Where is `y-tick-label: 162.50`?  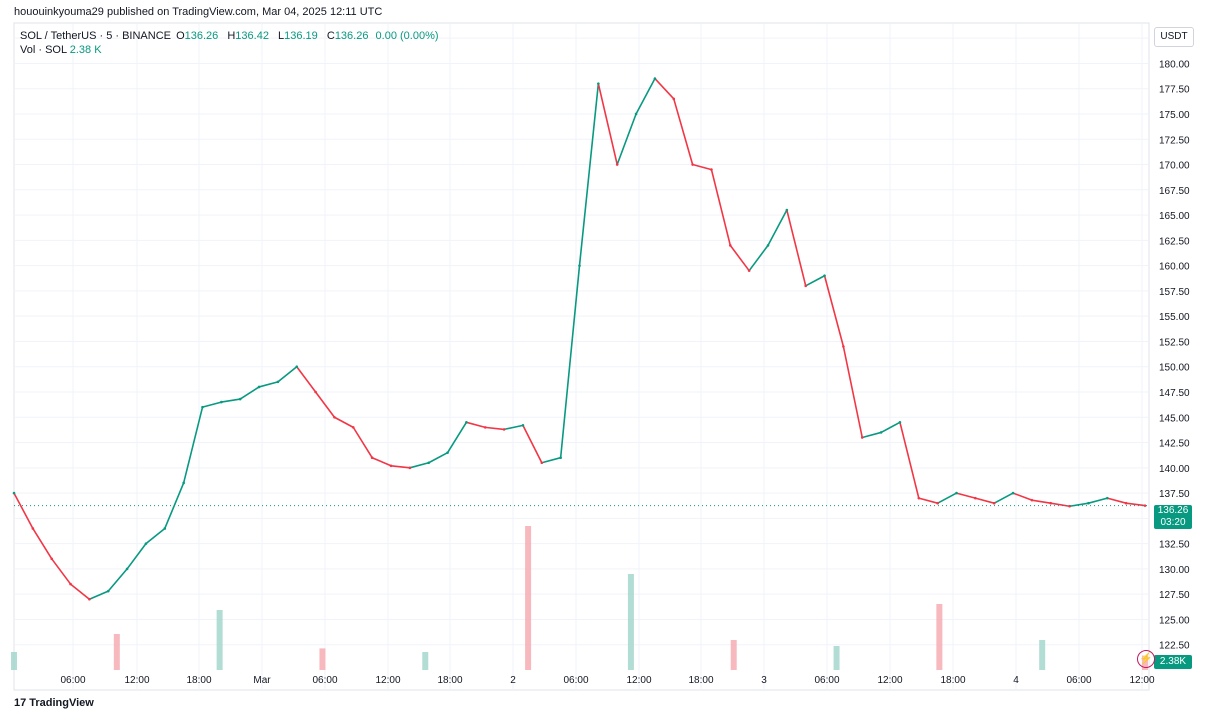 y-tick-label: 162.50 is located at coordinates (1174, 241).